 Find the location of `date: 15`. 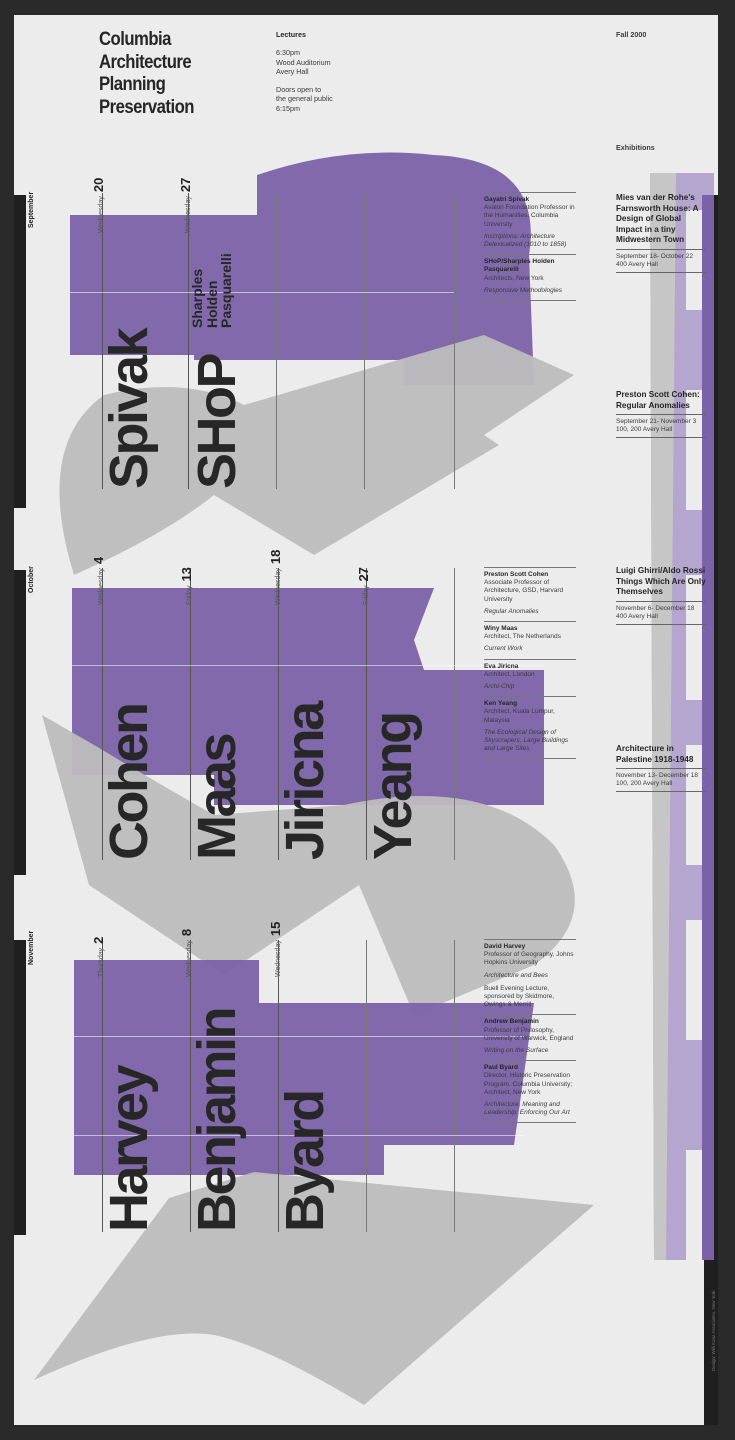

date: 15 is located at coordinates (275, 929).